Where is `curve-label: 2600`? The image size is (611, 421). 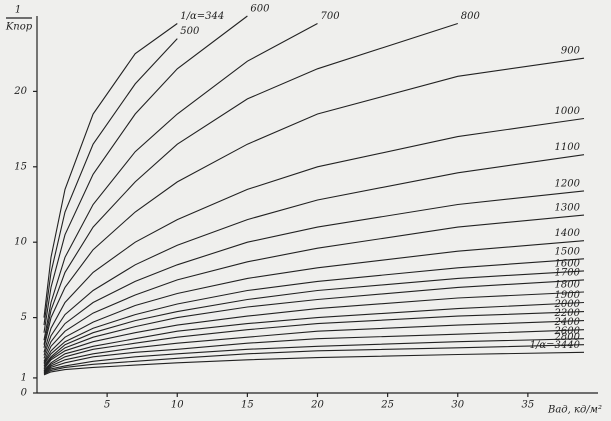 curve-label: 2600 is located at coordinates (567, 331).